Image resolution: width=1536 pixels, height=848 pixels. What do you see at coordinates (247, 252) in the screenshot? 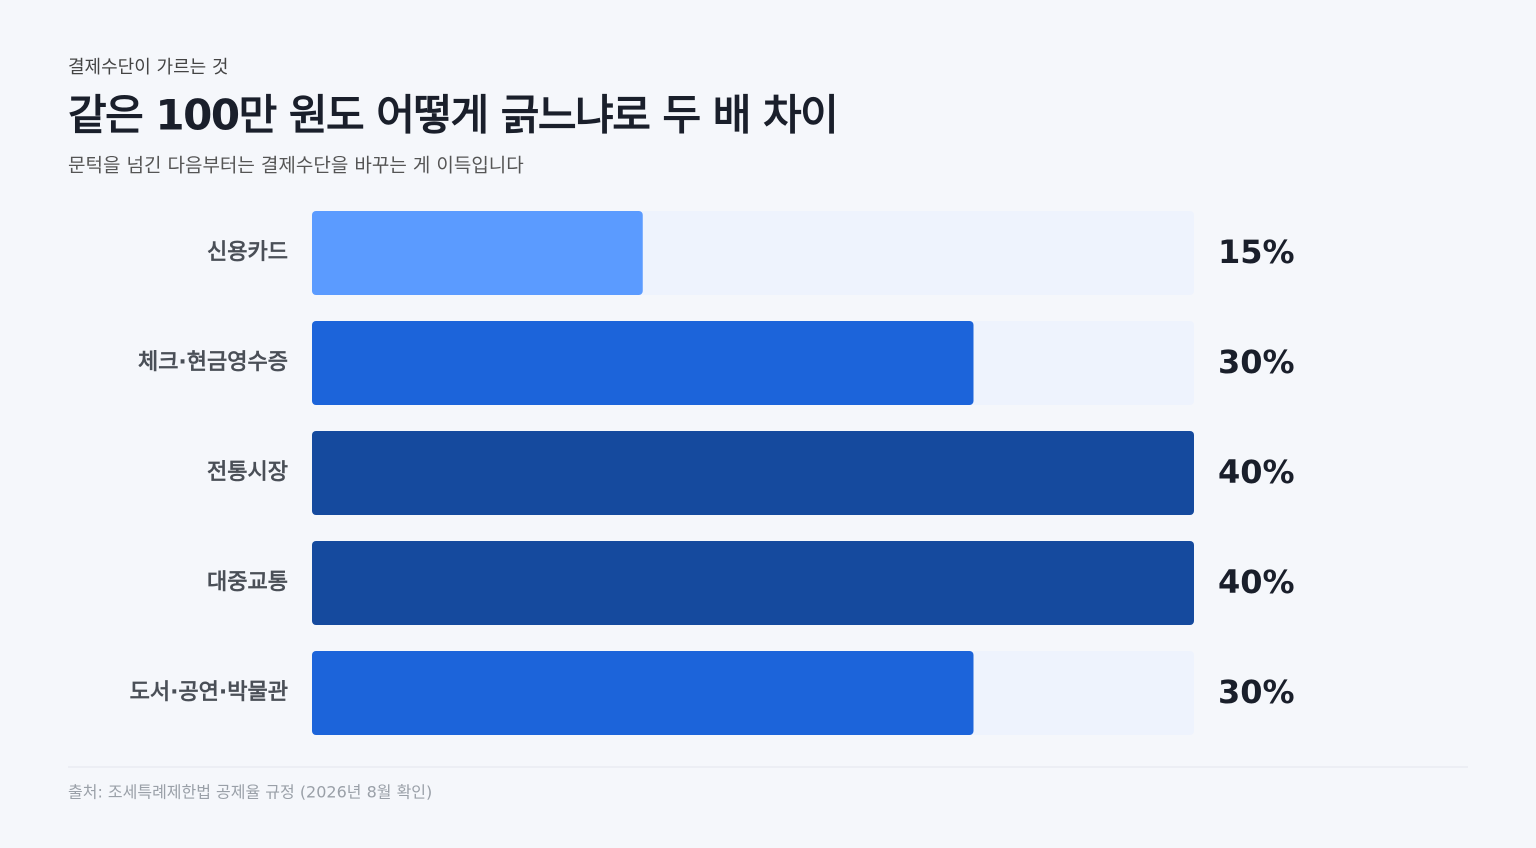
I see `category-label: 신용카드` at bounding box center [247, 252].